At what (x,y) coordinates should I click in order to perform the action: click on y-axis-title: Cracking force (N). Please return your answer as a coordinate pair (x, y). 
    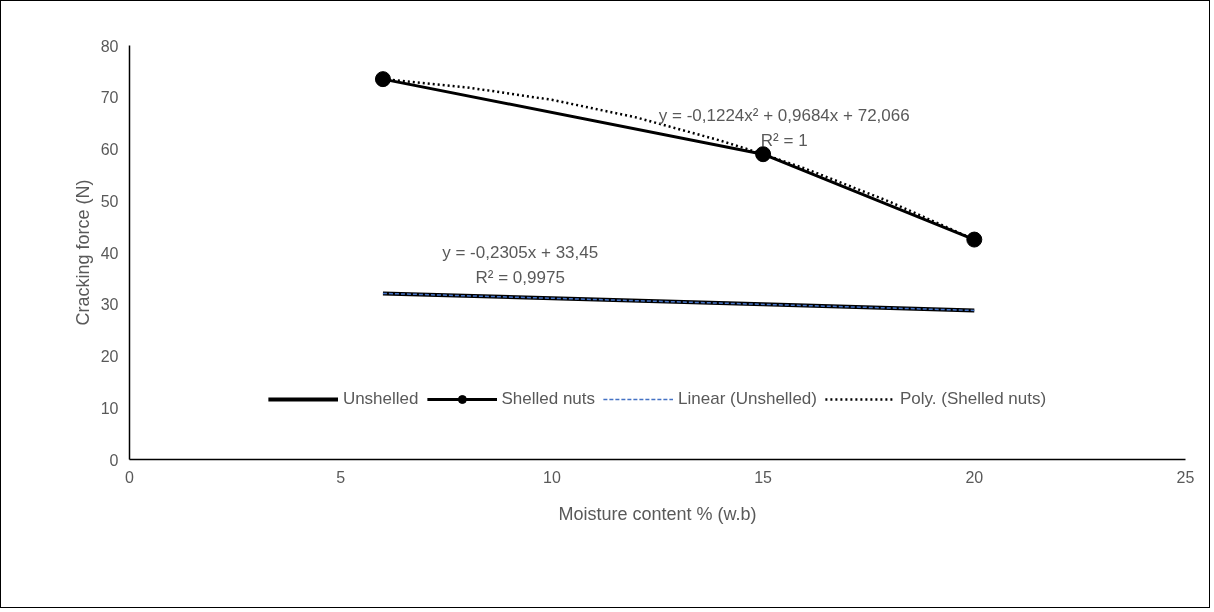
    Looking at the image, I should click on (82, 252).